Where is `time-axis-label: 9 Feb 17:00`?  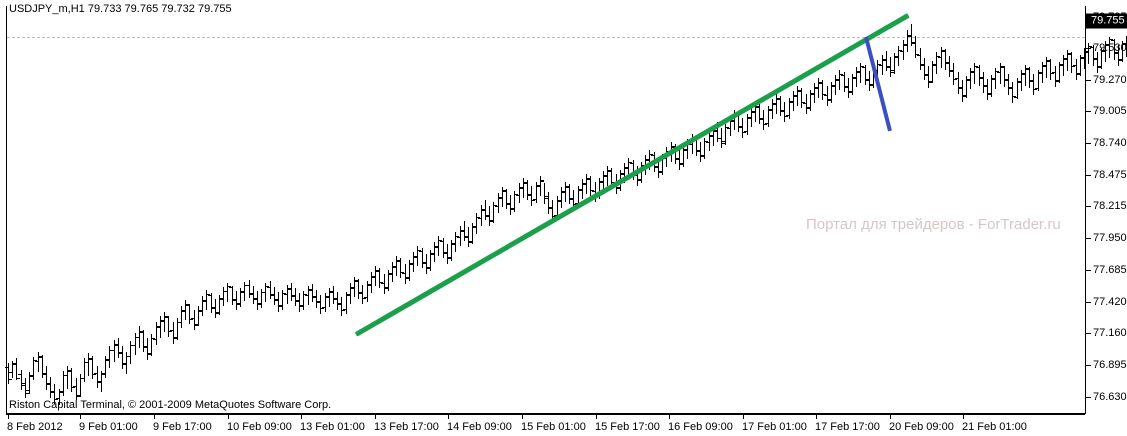
time-axis-label: 9 Feb 17:00 is located at coordinates (182, 427).